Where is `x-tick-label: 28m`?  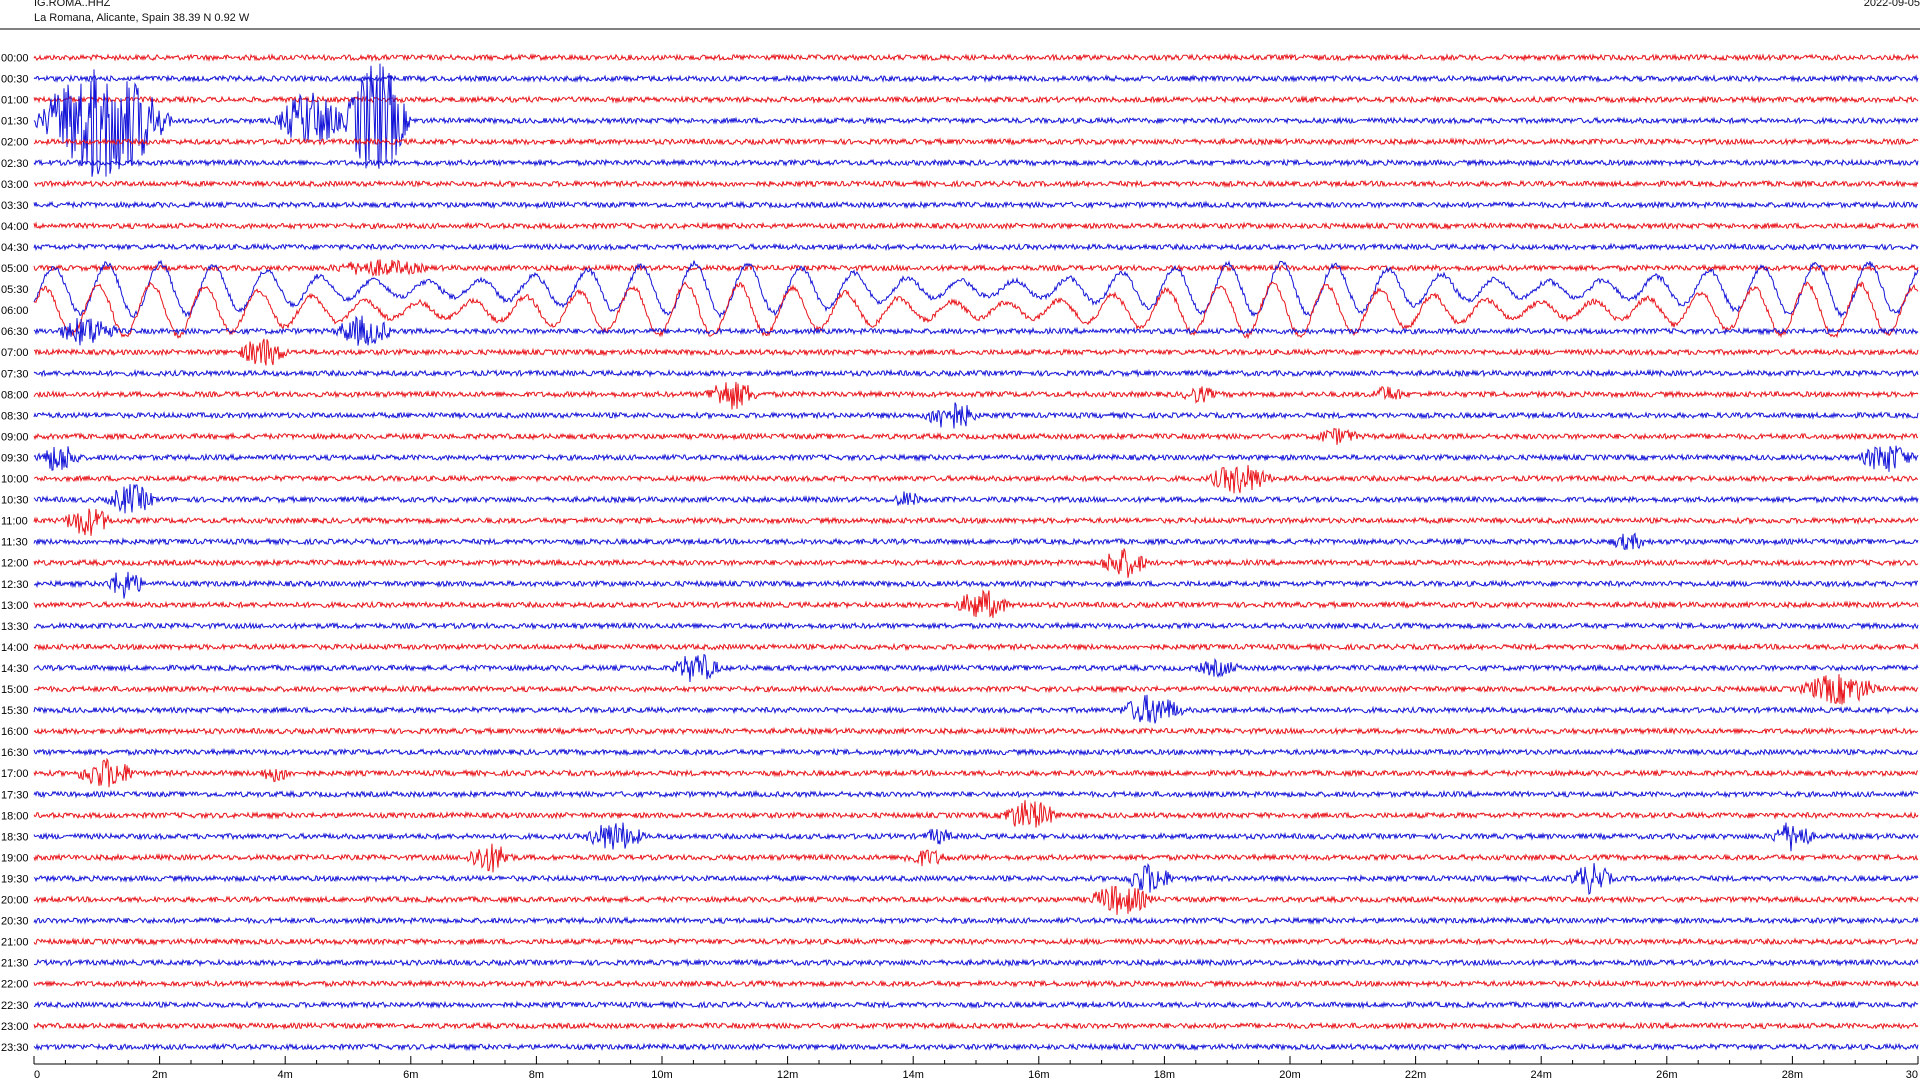 x-tick-label: 28m is located at coordinates (1792, 1074).